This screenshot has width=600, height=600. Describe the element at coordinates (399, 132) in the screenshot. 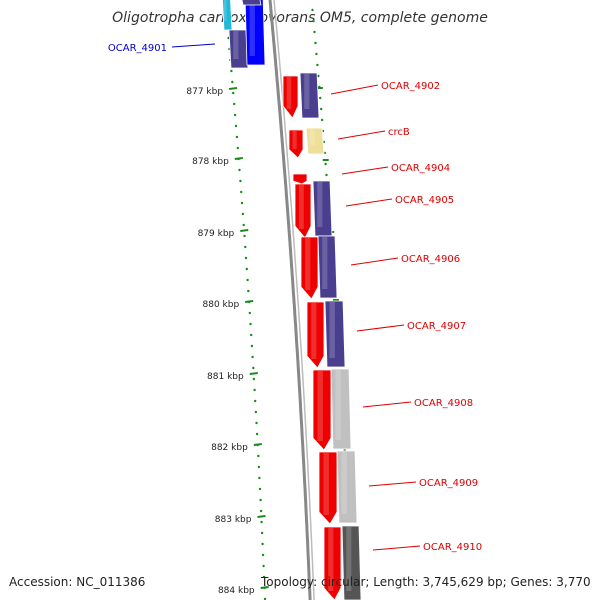

I see `gene-label: crcB` at that location.